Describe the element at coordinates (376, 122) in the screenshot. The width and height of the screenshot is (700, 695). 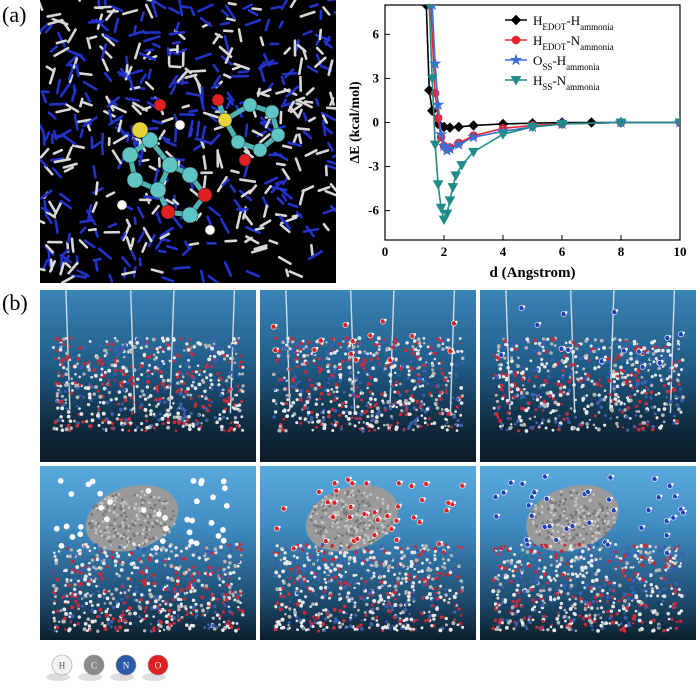
I see `y-tick-label: 0` at that location.